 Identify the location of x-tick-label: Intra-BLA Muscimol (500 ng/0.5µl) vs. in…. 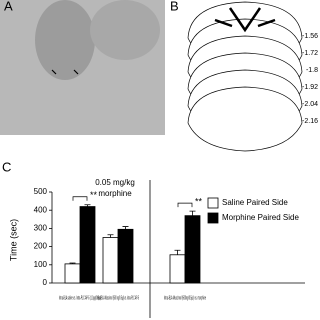
(118, 298).